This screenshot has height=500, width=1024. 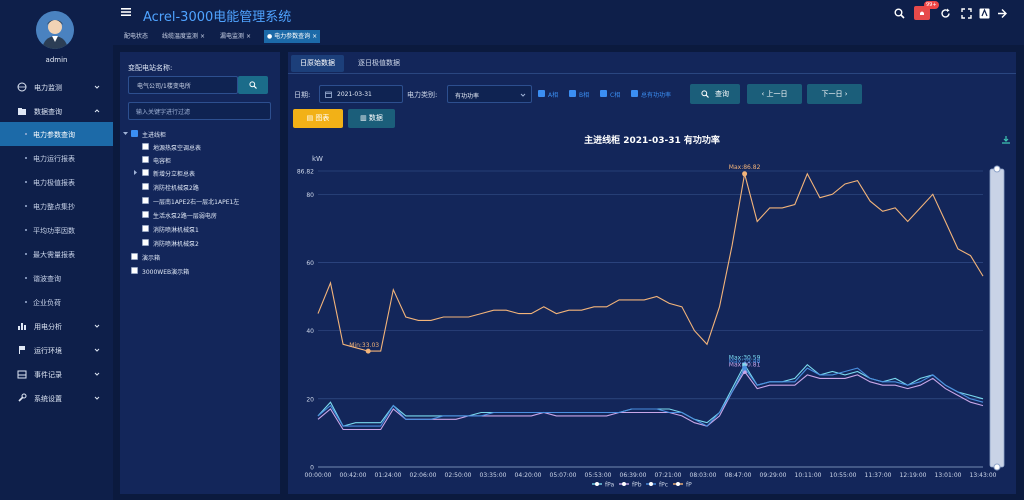 What do you see at coordinates (353, 475) in the screenshot?
I see `x-tick-label: 00:42:00` at bounding box center [353, 475].